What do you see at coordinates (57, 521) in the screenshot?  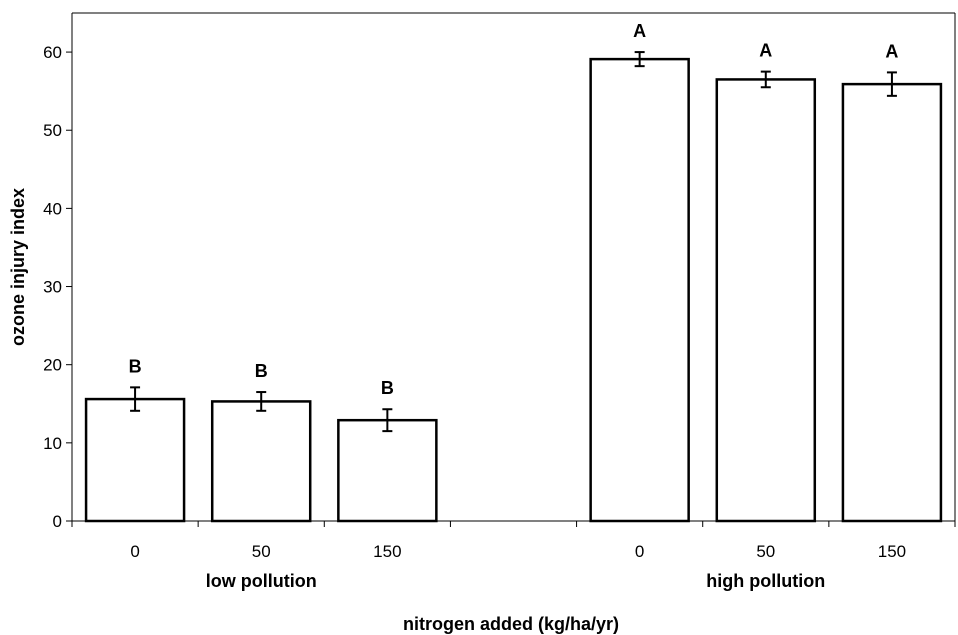 I see `y-tick-label: 0` at bounding box center [57, 521].